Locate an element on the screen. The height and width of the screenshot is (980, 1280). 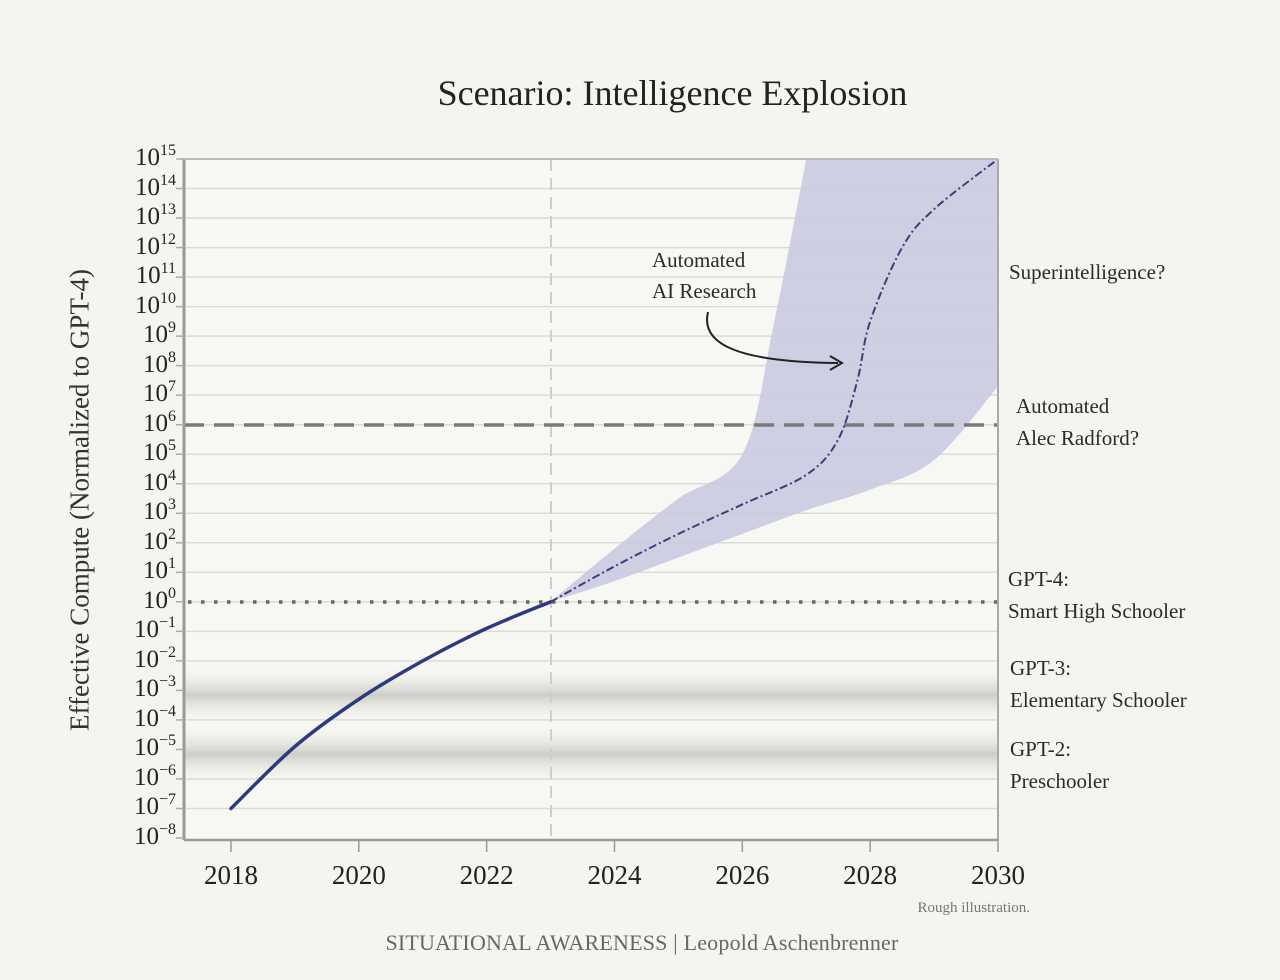
radford-line-1: Automated is located at coordinates (1063, 406).